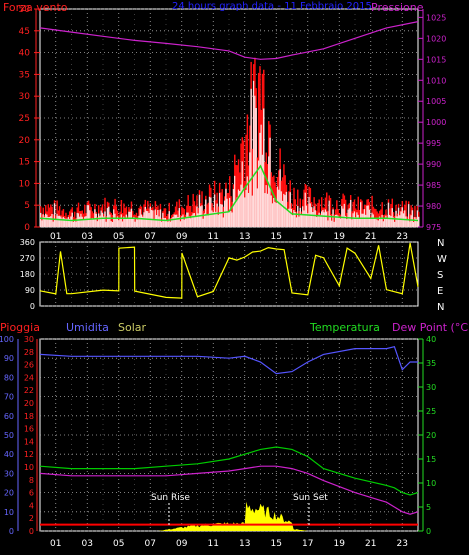 This screenshot has height=555, width=469. I want to click on wind-tick-label: 35, so click(24, 75).